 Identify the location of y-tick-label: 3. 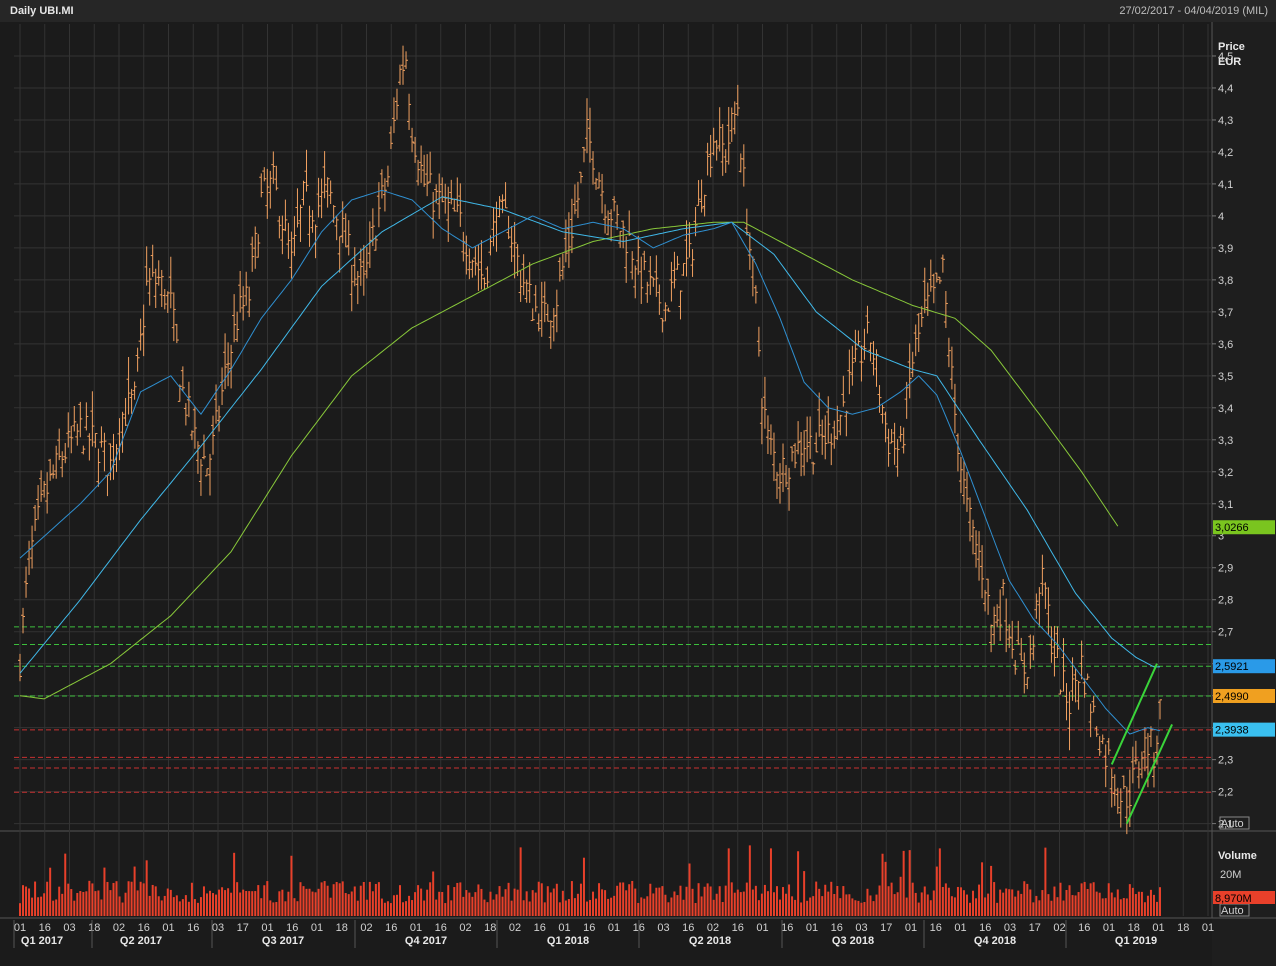
(1221, 537).